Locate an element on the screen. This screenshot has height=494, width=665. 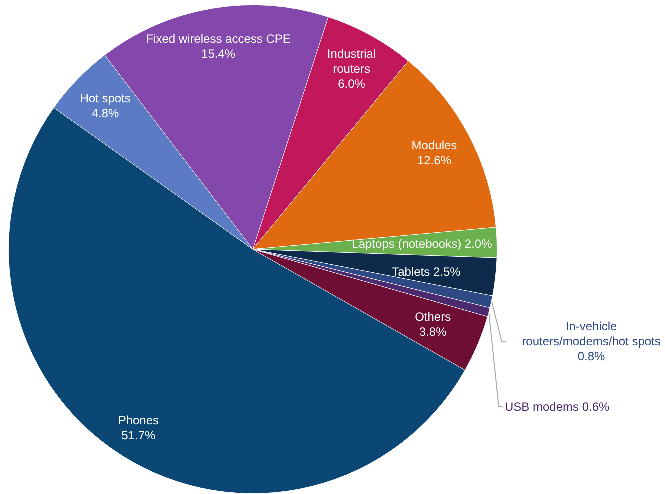
slice-label: Industrial routers is located at coordinates (351, 61).